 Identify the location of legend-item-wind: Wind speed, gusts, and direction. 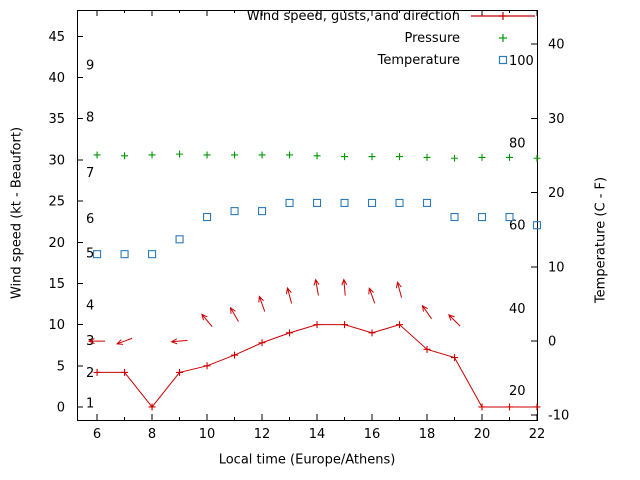
(391, 16).